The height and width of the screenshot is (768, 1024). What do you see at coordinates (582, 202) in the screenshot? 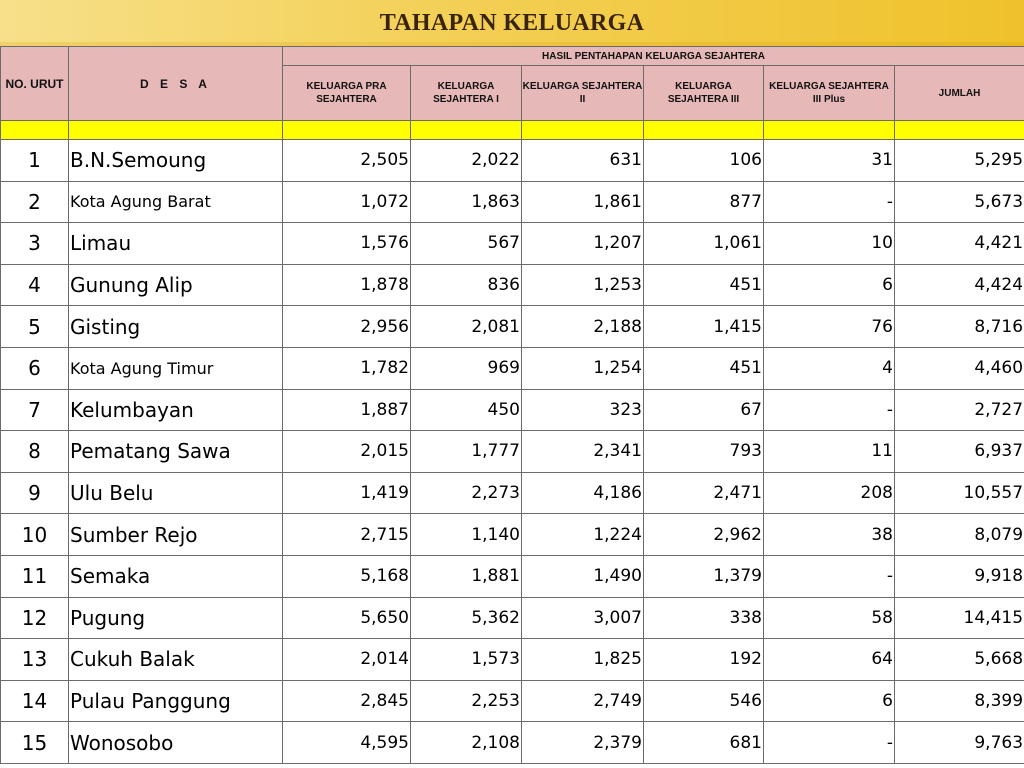
I see `cell-sejahtera-2: 1,861` at bounding box center [582, 202].